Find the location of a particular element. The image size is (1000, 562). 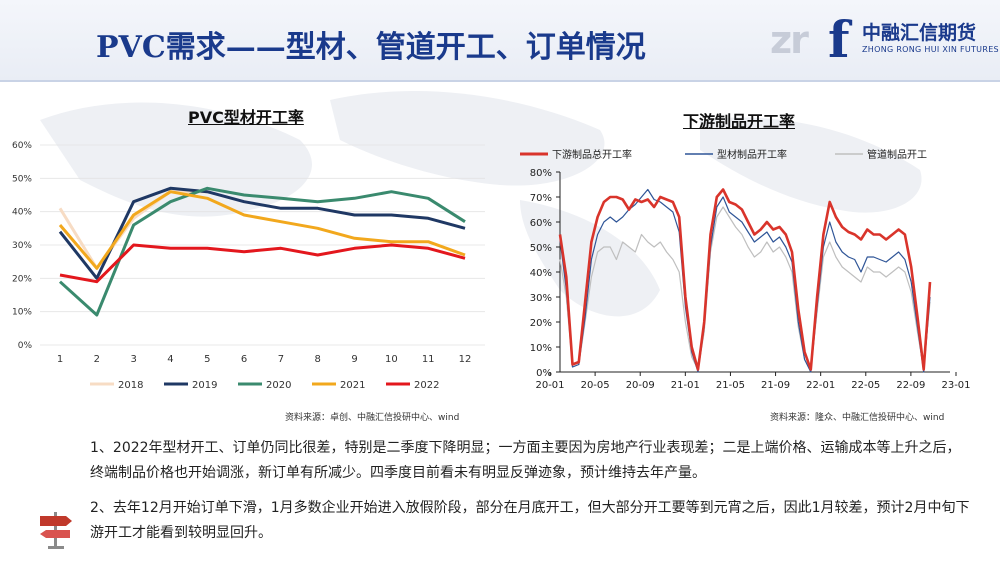

chart2-x-tick-label: 20-05 is located at coordinates (595, 385).